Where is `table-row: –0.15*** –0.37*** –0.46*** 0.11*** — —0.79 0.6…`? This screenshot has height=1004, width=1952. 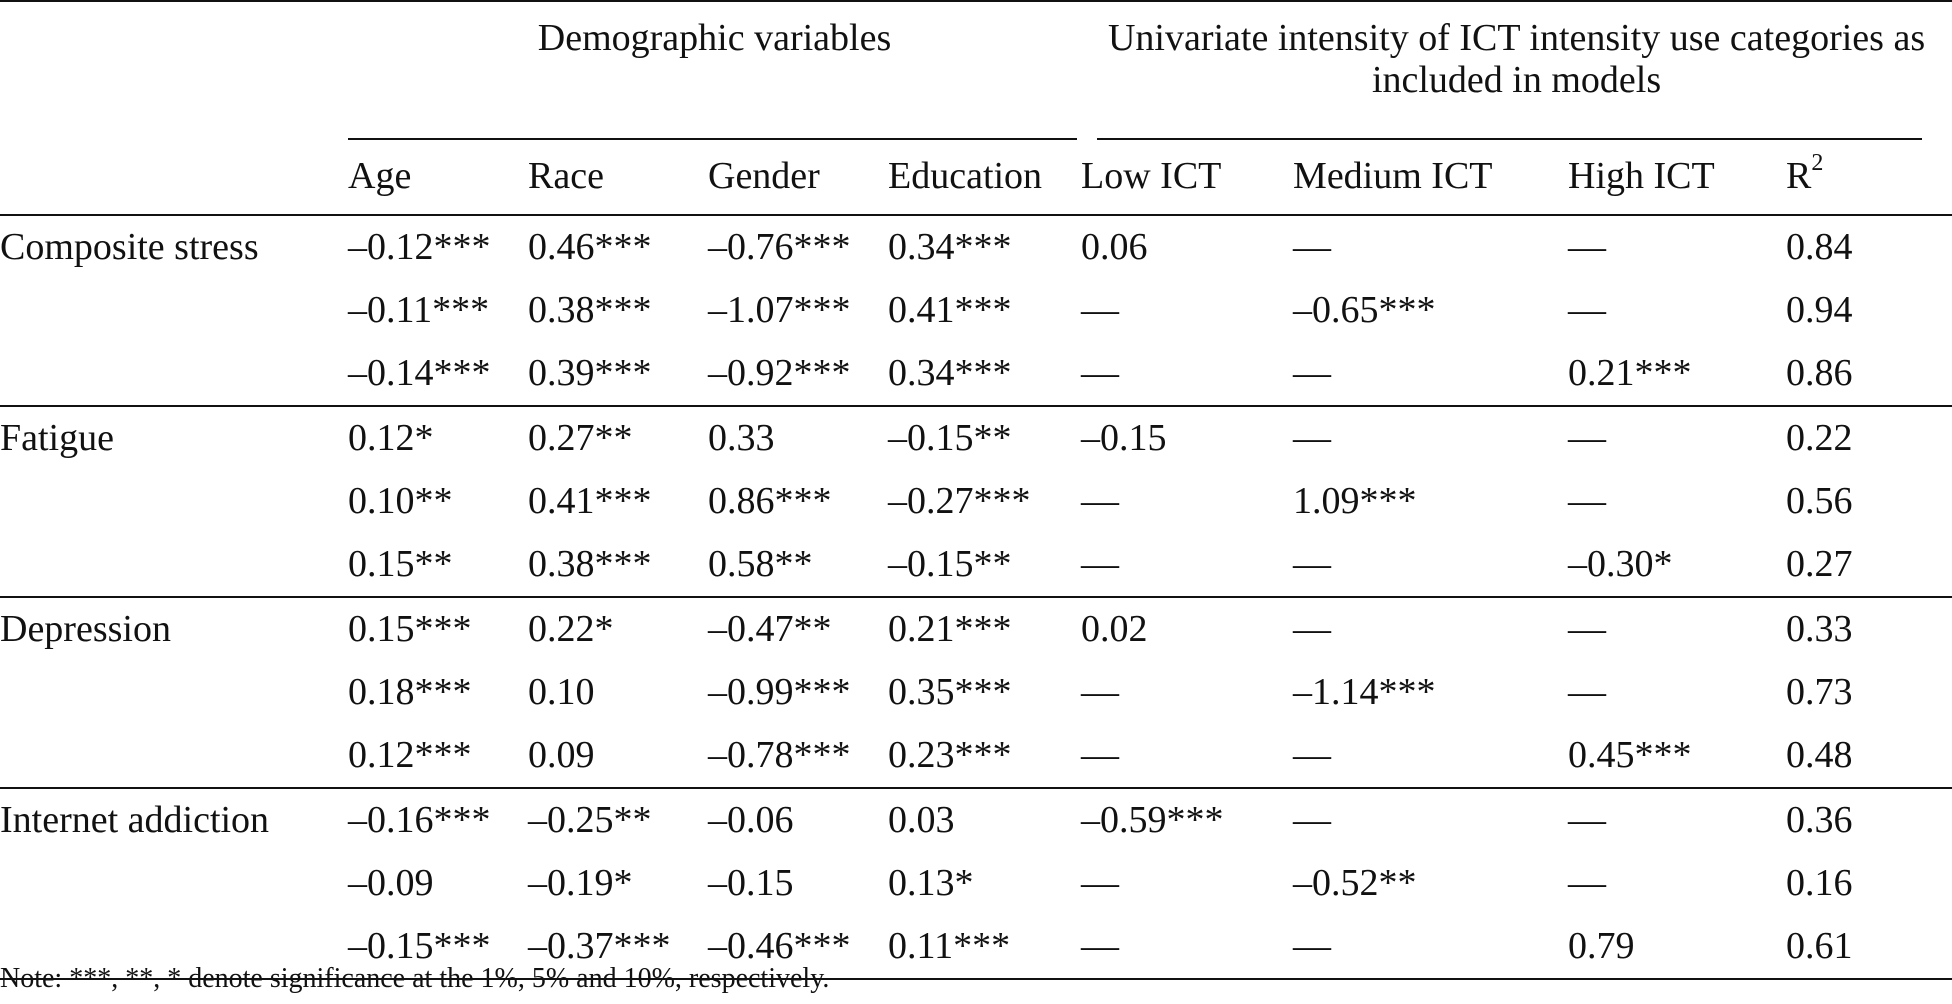 table-row: –0.15*** –0.37*** –0.46*** 0.11*** — —0.79 0.6… is located at coordinates (976, 947).